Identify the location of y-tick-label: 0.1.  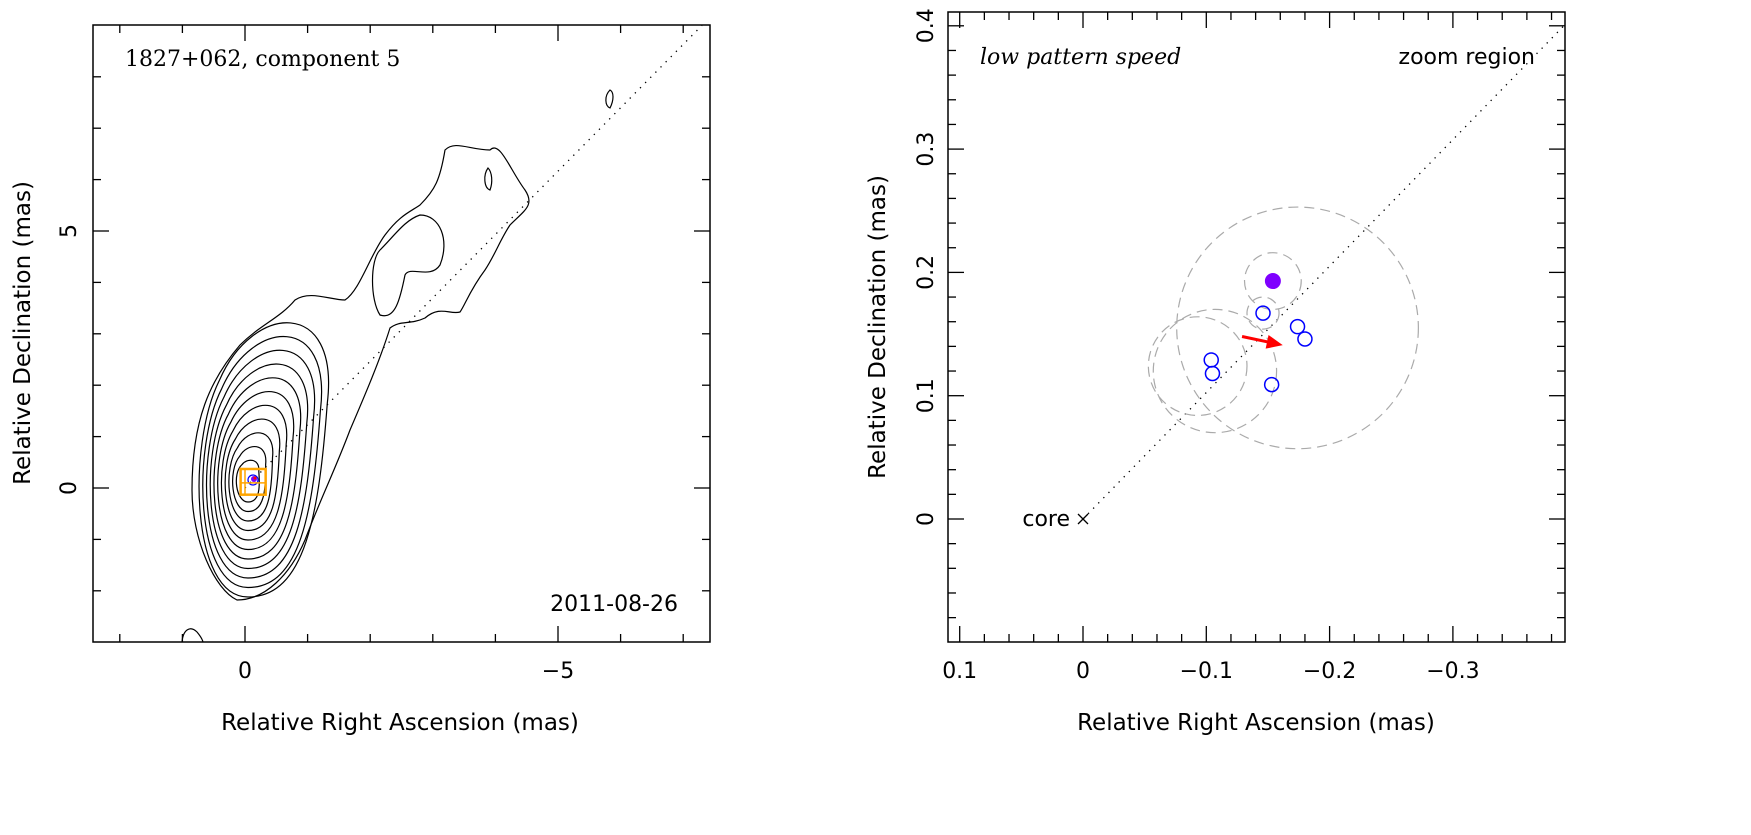
(926, 395).